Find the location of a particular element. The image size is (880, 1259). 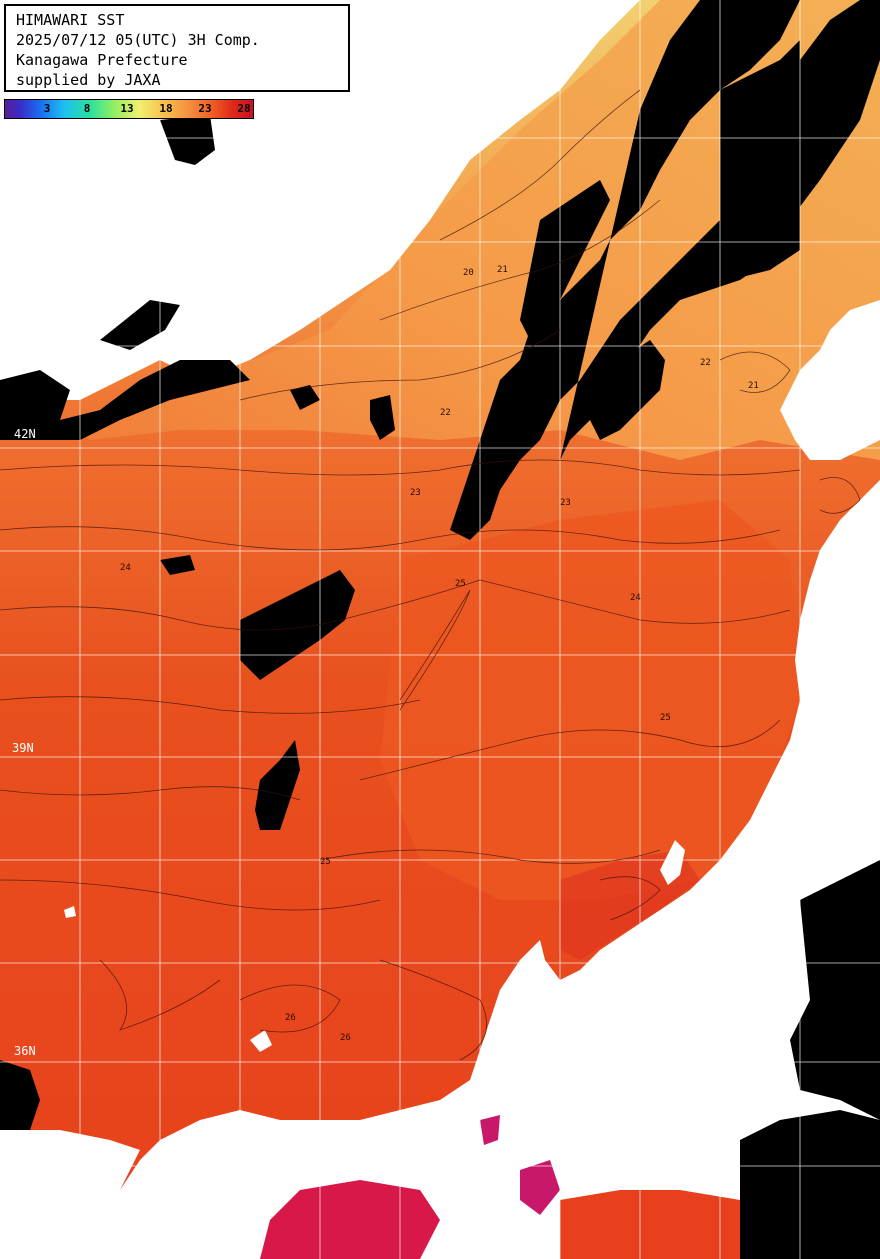

title-line-datetime: 2025/07/12 05(UTC) 3H Comp. is located at coordinates (138, 40).